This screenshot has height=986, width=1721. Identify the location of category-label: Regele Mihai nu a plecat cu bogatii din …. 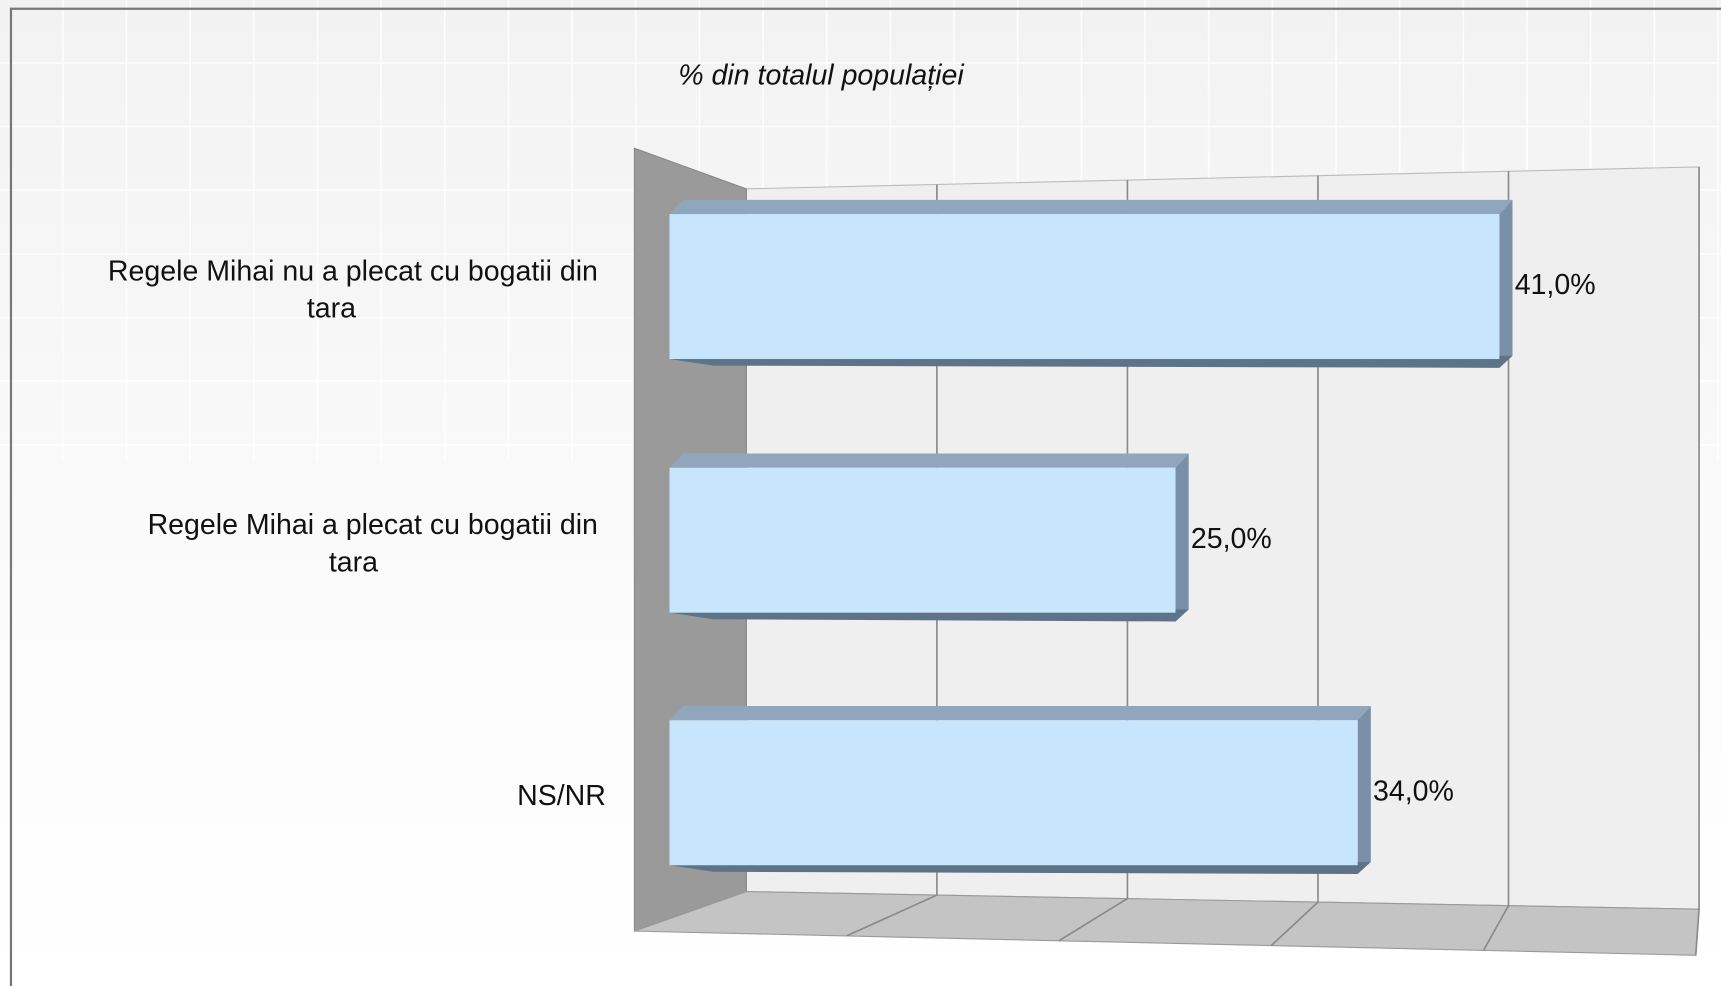
(357, 289).